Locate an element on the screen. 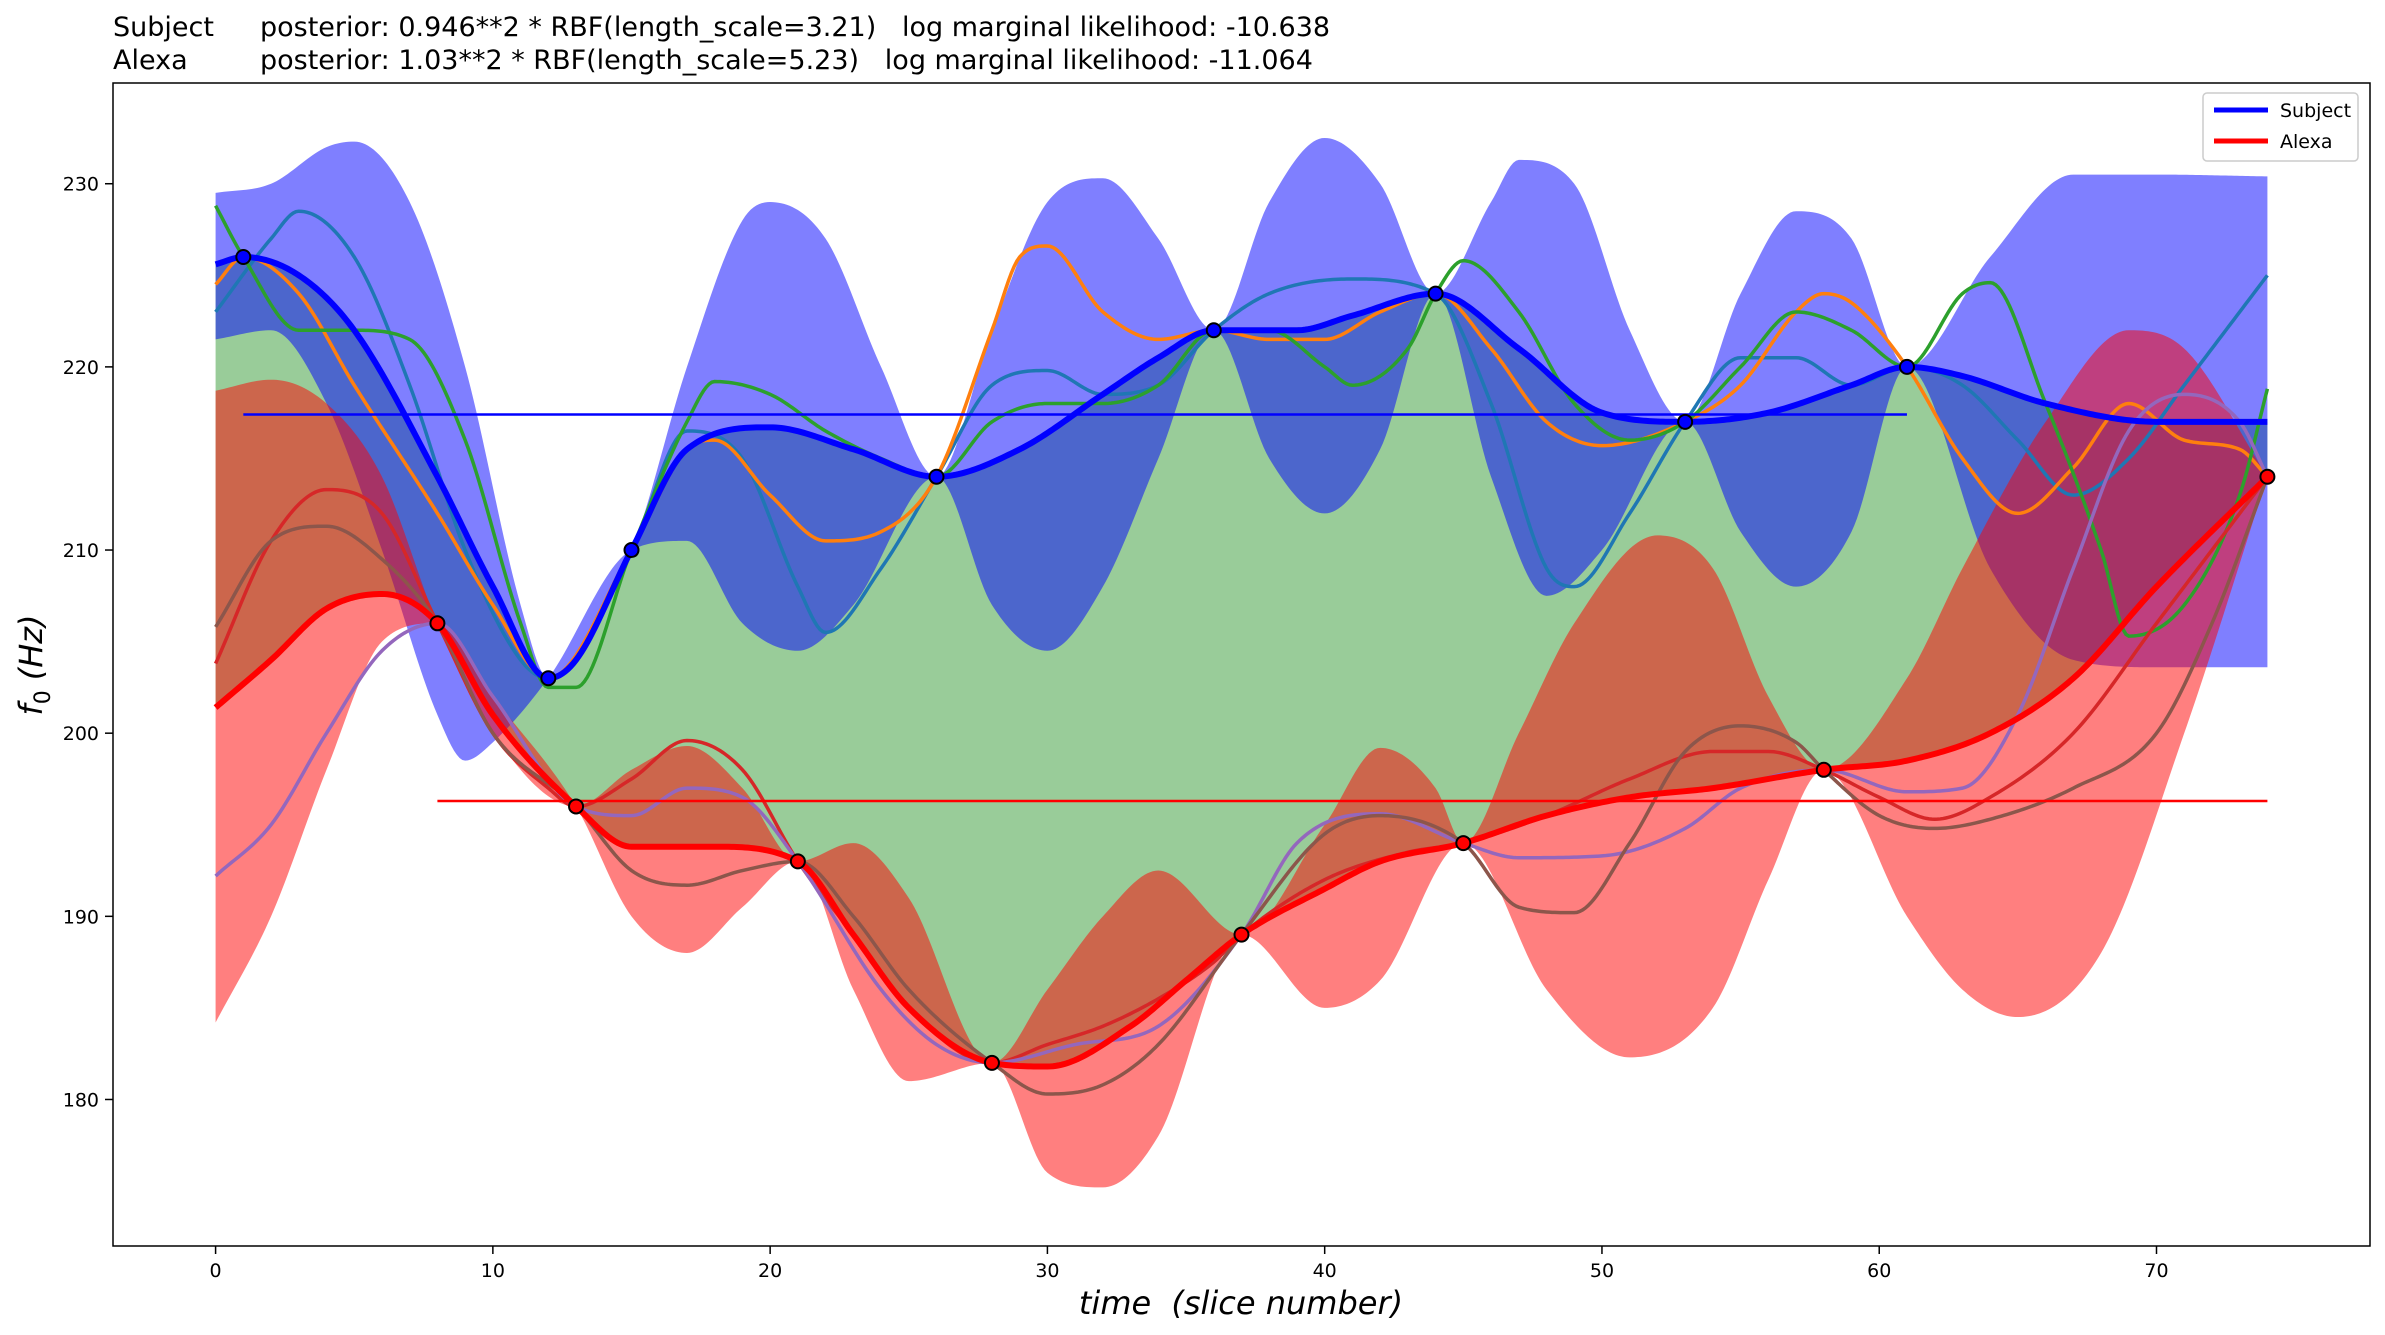  y-tick-label-0: 180 is located at coordinates (81, 1100).